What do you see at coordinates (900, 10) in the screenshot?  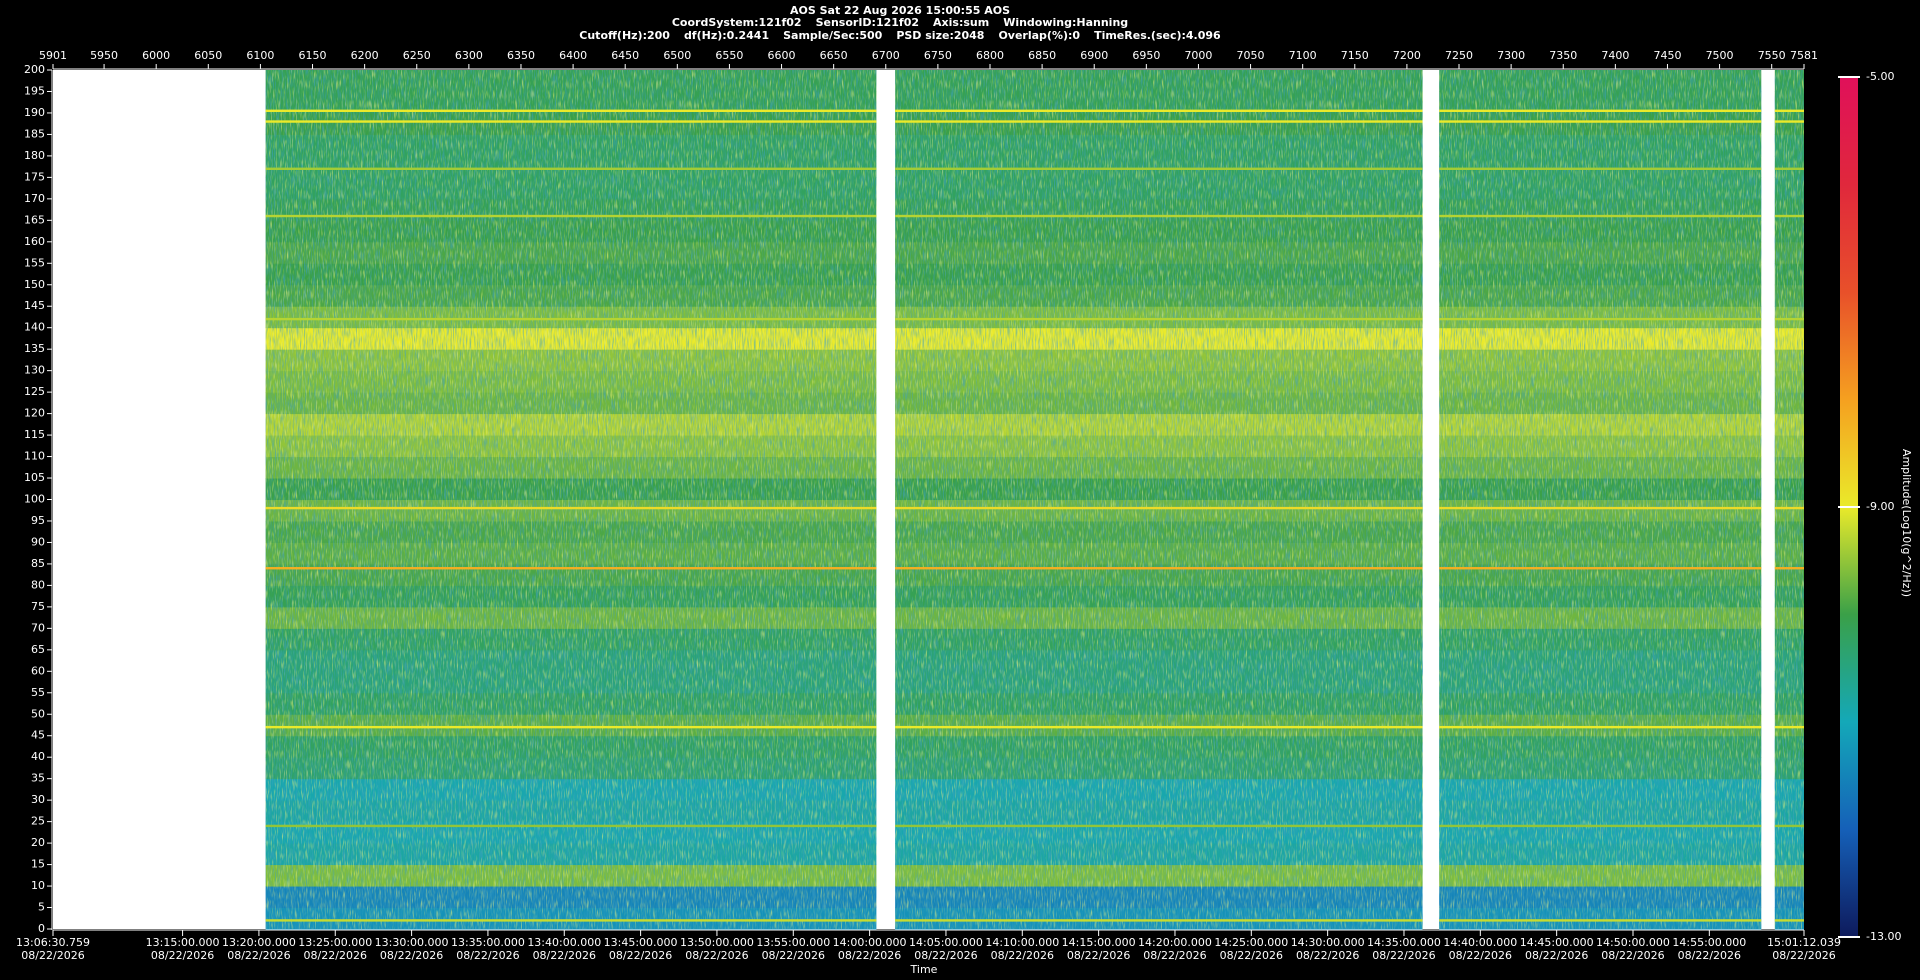 I see `header-line: AOS Sat 22 Aug 2026 15:00:55 AOS` at bounding box center [900, 10].